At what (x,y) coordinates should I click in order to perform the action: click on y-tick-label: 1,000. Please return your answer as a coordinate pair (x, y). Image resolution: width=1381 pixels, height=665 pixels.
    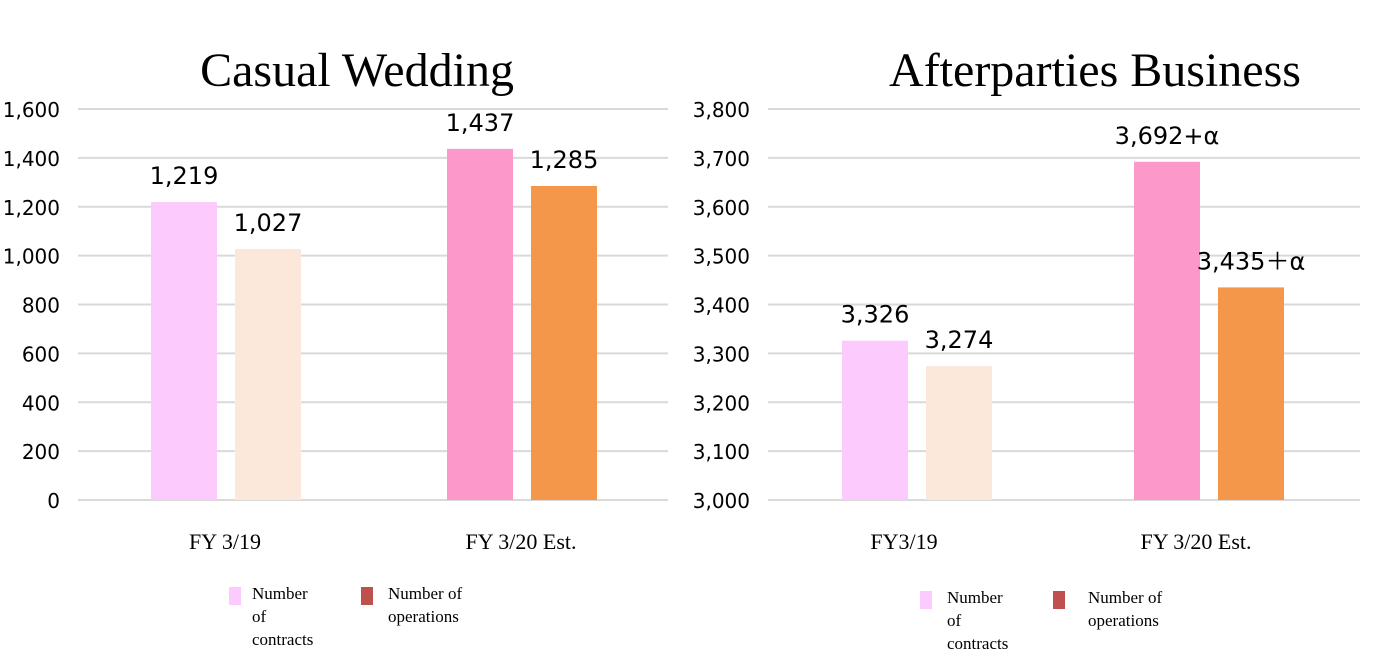
    Looking at the image, I should click on (31, 257).